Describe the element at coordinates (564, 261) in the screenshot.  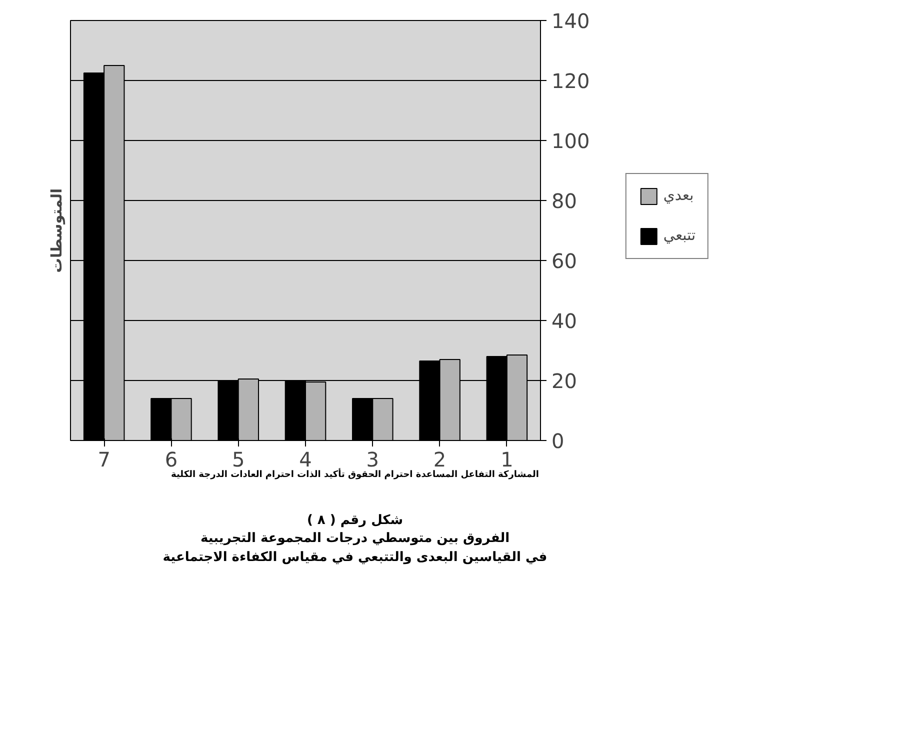
I see `y-tick-label: 60` at that location.